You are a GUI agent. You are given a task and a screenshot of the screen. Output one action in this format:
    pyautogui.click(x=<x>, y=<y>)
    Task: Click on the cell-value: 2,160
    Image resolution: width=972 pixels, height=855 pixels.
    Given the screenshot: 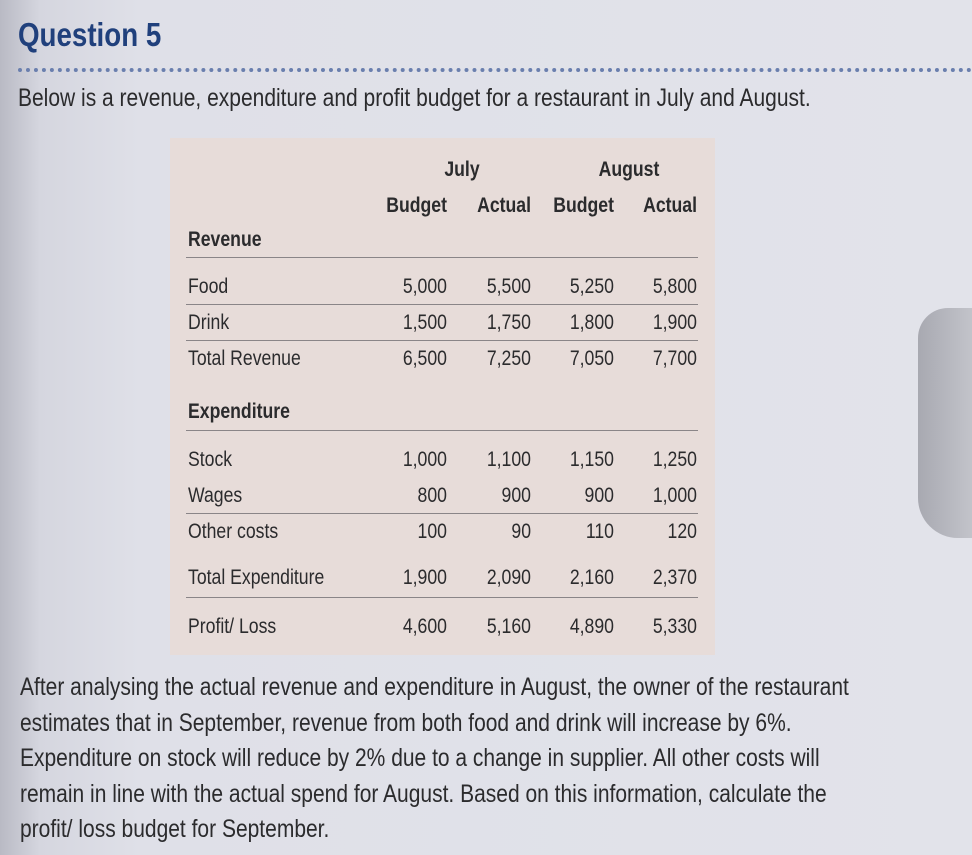 What is the action you would take?
    pyautogui.click(x=591, y=577)
    